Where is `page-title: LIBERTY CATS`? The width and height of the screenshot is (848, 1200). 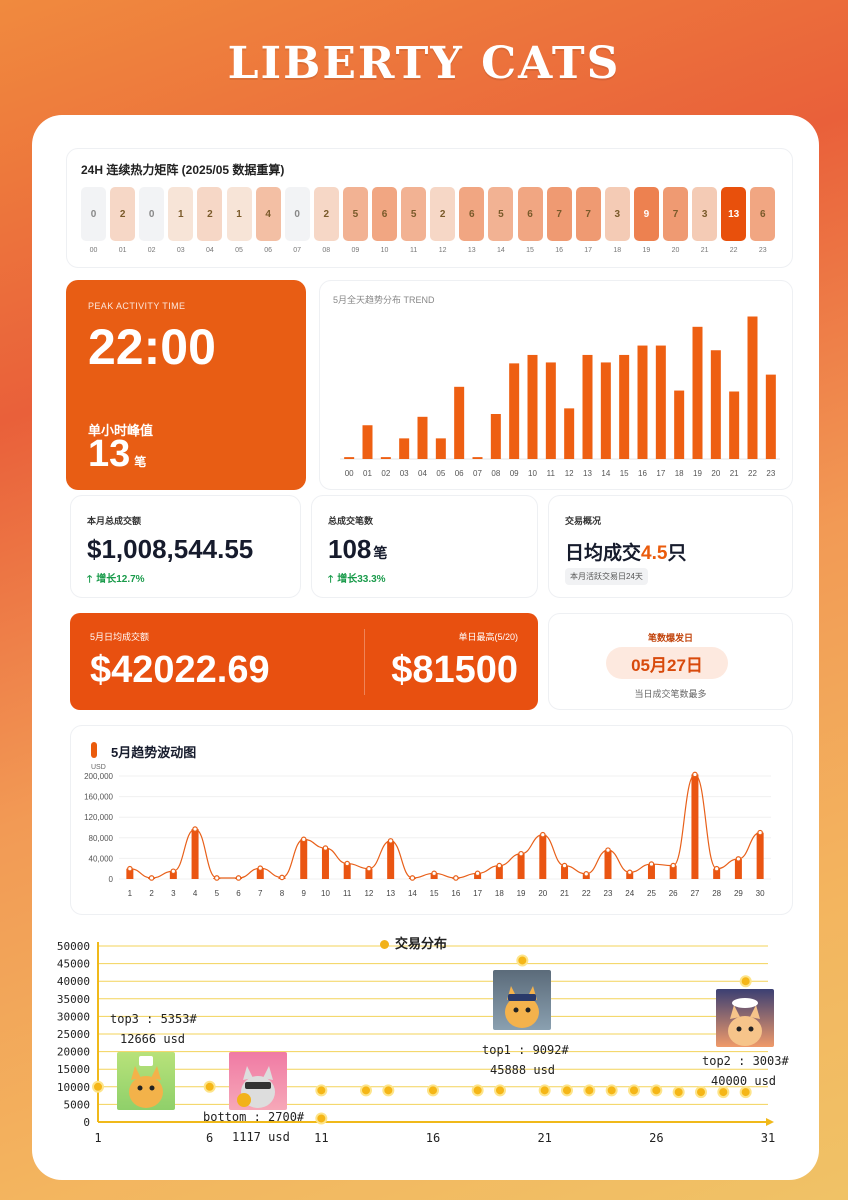
page-title: LIBERTY CATS is located at coordinates (424, 63).